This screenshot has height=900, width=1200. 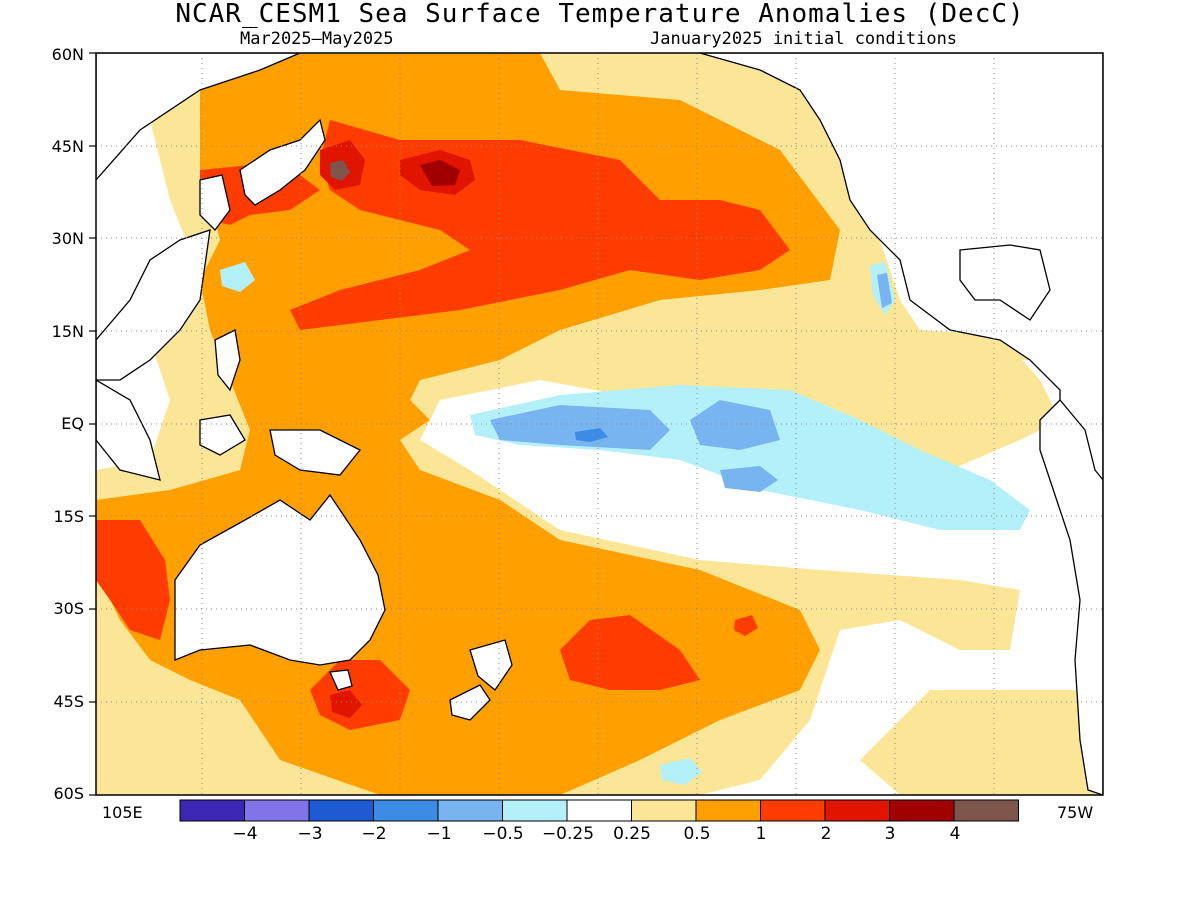 I want to click on lat-label-45n: 45N, so click(x=67, y=146).